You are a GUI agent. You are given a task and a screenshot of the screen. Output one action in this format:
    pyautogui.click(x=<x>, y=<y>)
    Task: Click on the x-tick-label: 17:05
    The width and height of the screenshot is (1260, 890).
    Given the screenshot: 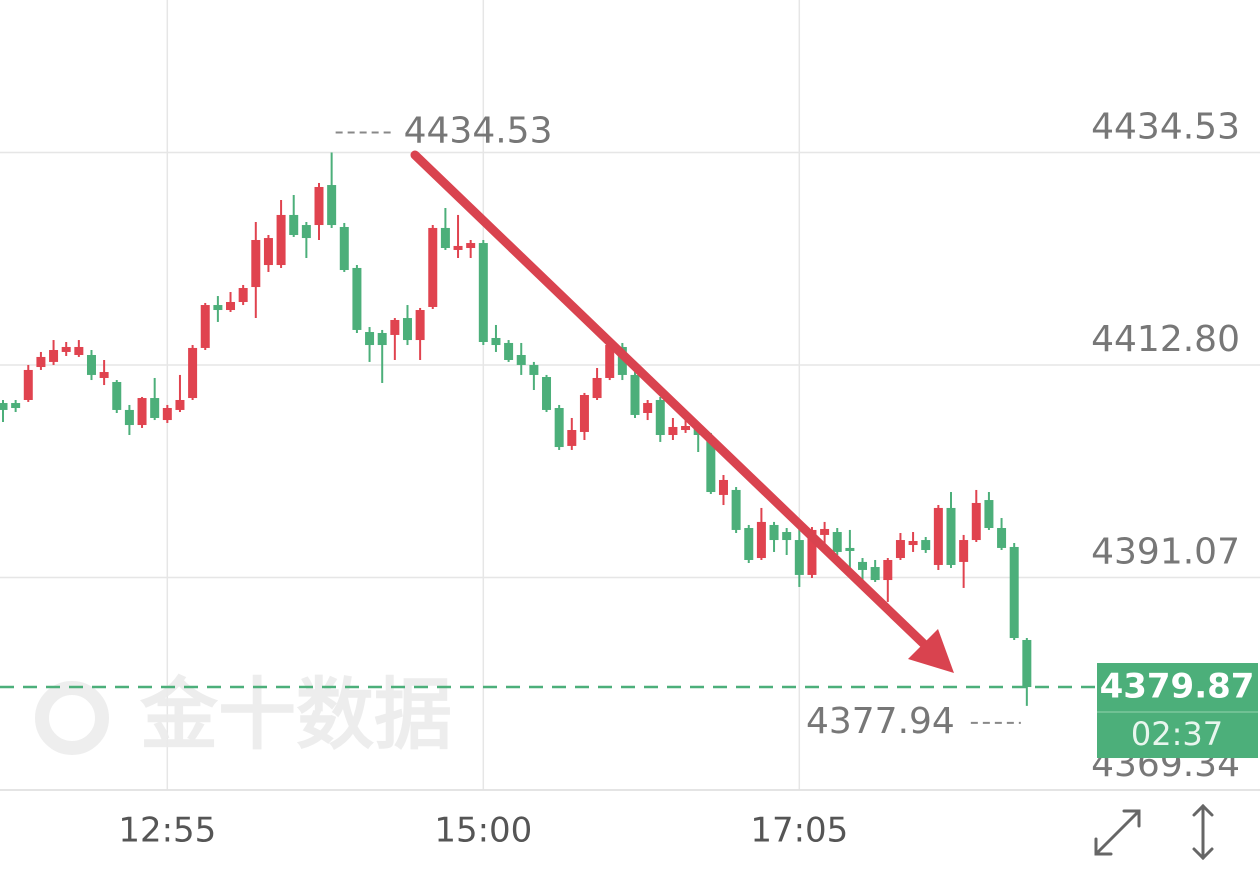 What is the action you would take?
    pyautogui.click(x=799, y=831)
    